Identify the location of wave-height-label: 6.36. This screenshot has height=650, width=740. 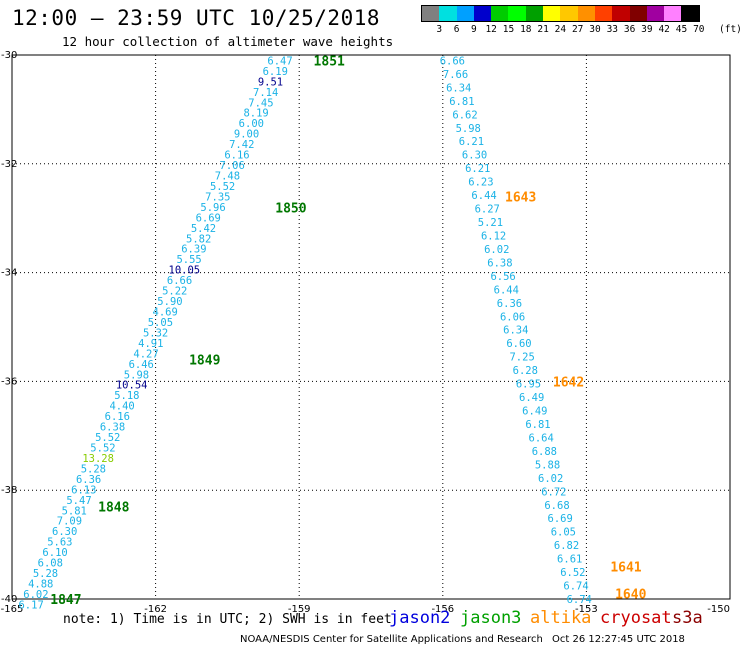
(509, 304).